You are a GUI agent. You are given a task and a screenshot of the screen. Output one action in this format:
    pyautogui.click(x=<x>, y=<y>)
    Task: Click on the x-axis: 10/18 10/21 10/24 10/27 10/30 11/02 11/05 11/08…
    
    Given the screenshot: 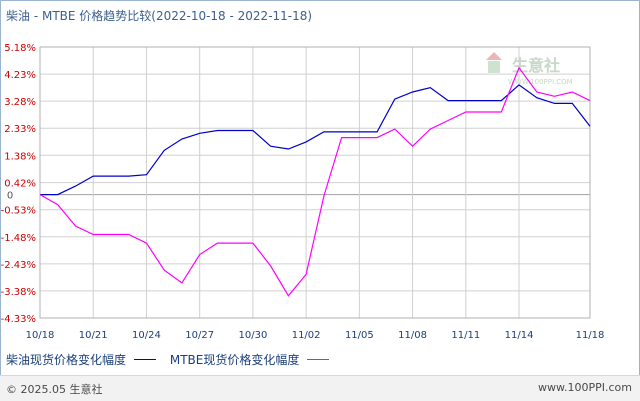 What is the action you would take?
    pyautogui.click(x=315, y=335)
    